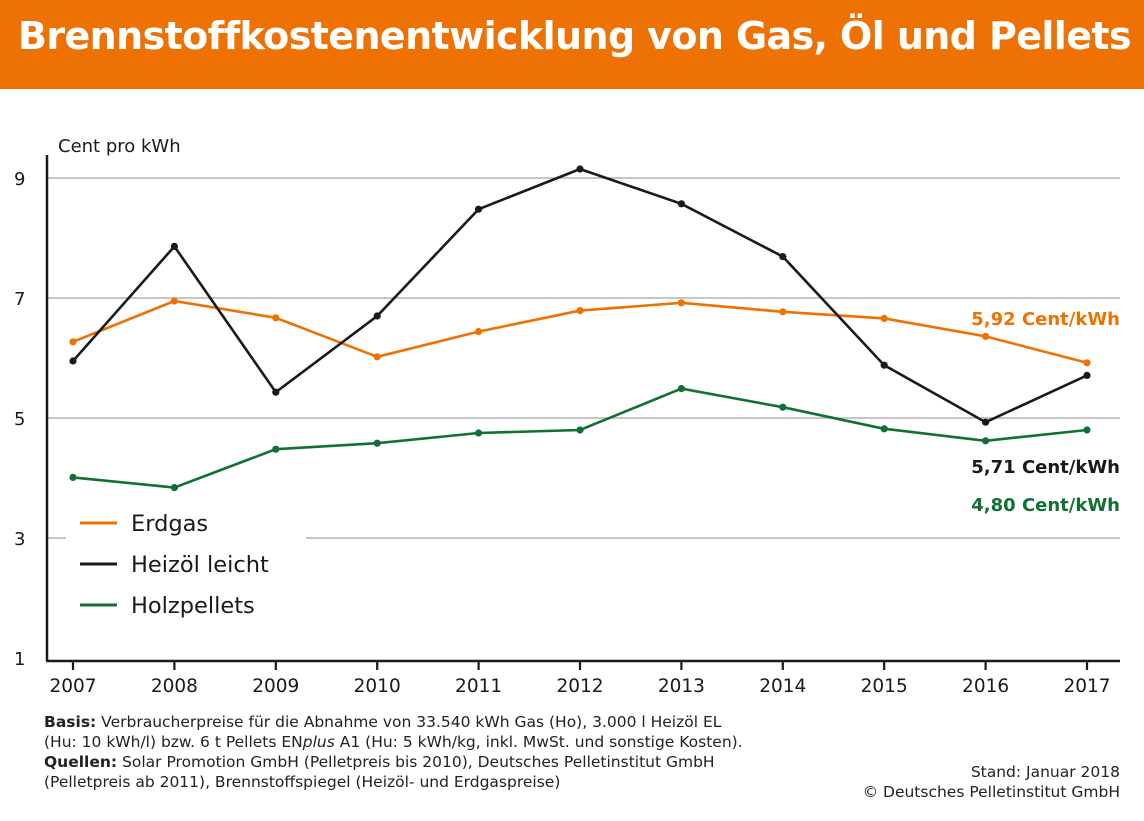 This screenshot has height=821, width=1144. What do you see at coordinates (377, 686) in the screenshot?
I see `x-tick-label: 2010` at bounding box center [377, 686].